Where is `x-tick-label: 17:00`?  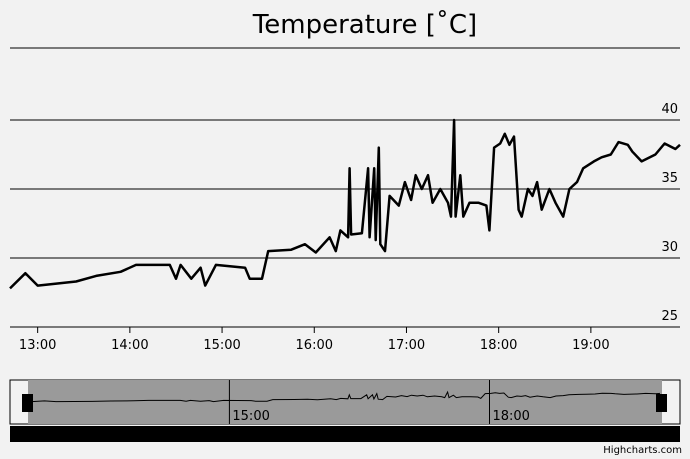 x-tick-label: 17:00 is located at coordinates (406, 345).